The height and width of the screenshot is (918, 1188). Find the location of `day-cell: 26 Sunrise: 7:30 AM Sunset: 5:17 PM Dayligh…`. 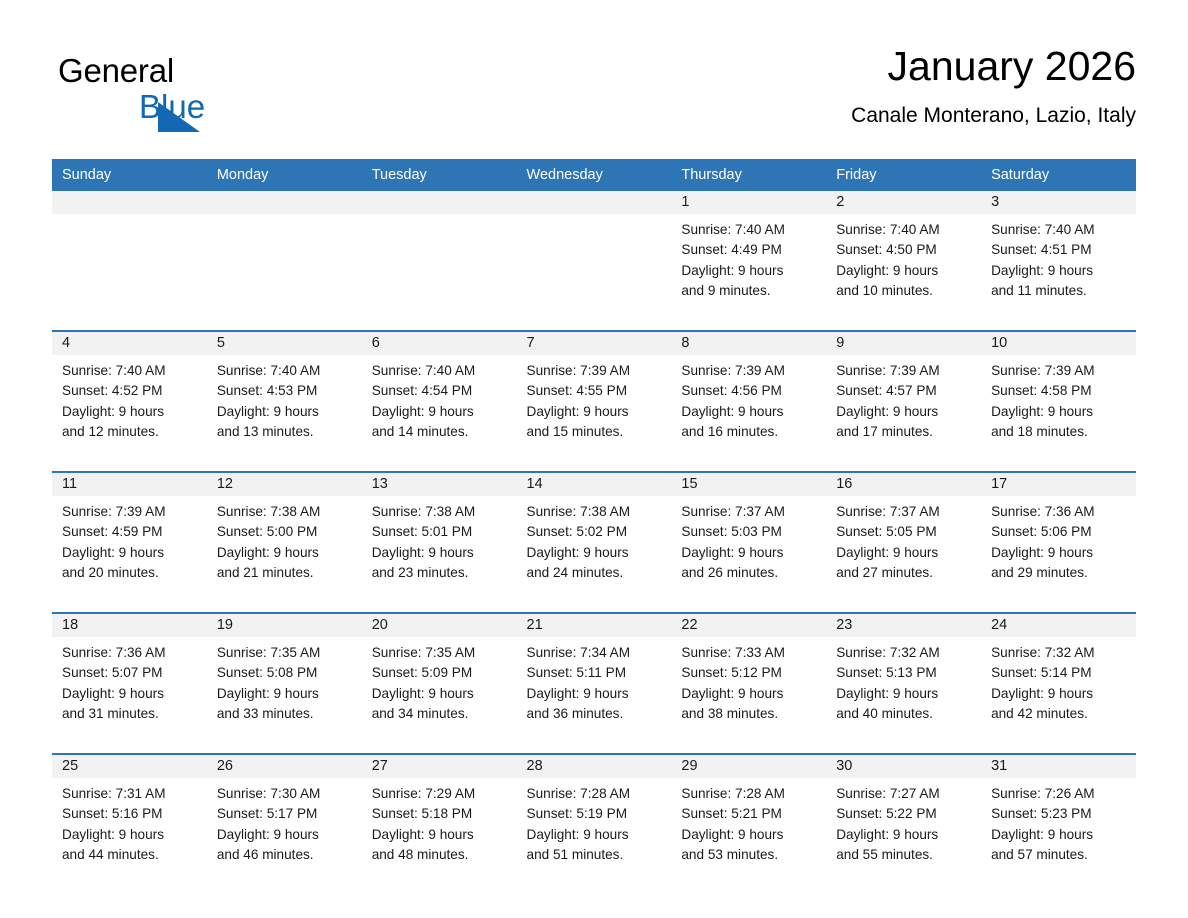

day-cell: 26 Sunrise: 7:30 AM Sunset: 5:17 PM Dayligh… is located at coordinates (284, 820).